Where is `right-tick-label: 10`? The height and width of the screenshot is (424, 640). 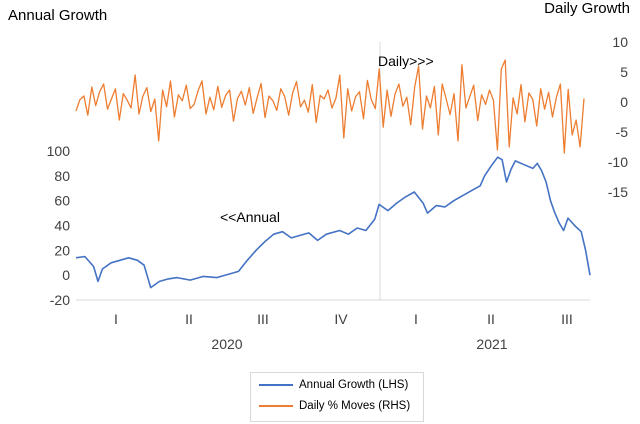 right-tick-label: 10 is located at coordinates (620, 42).